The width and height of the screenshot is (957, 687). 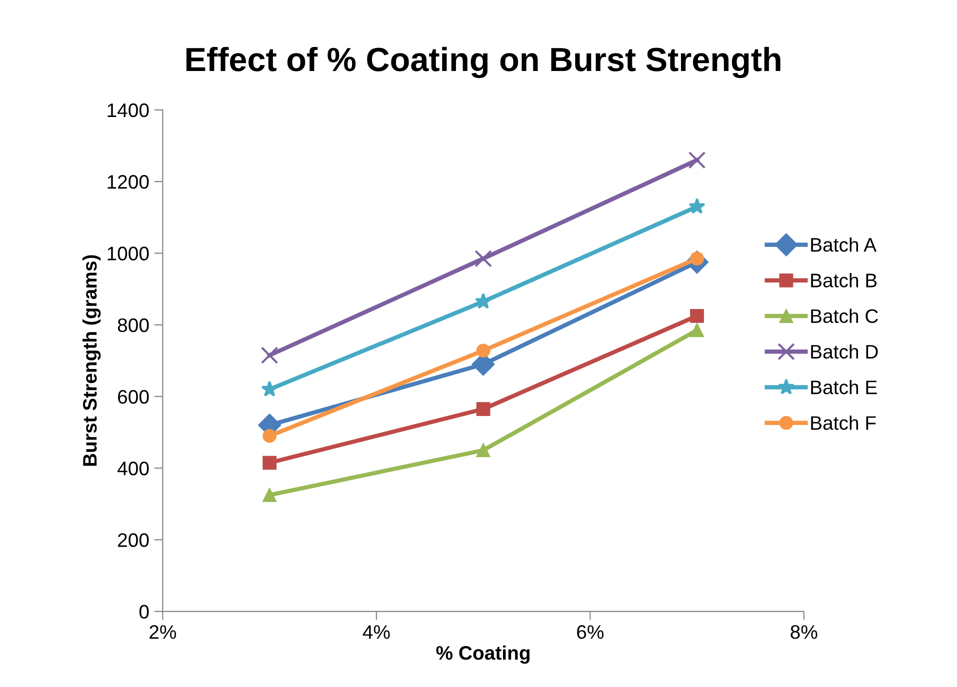 What do you see at coordinates (91, 360) in the screenshot?
I see `y-axis-title: Burst Strength (grams)` at bounding box center [91, 360].